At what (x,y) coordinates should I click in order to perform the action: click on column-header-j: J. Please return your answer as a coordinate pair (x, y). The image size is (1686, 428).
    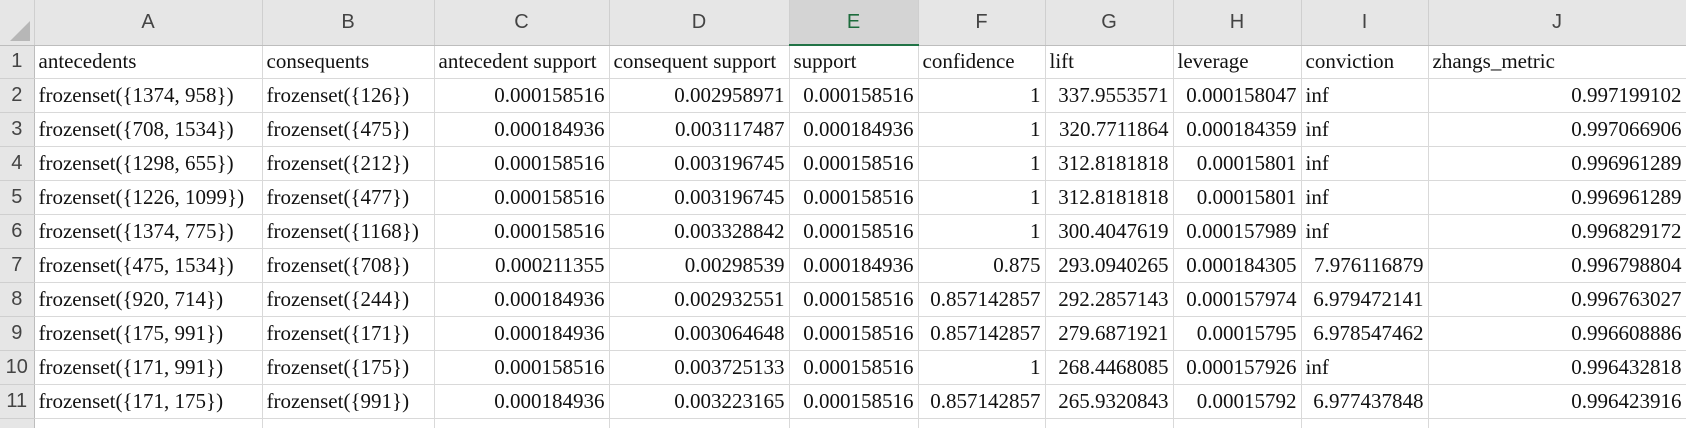
    Looking at the image, I should click on (1557, 23).